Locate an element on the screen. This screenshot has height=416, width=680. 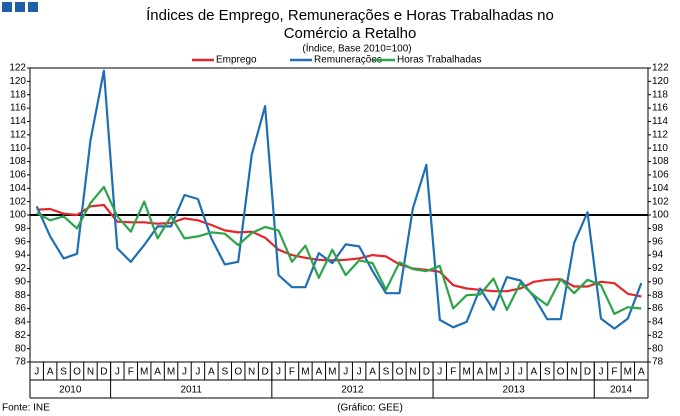
y-tick-label: 94 is located at coordinates (21, 255).